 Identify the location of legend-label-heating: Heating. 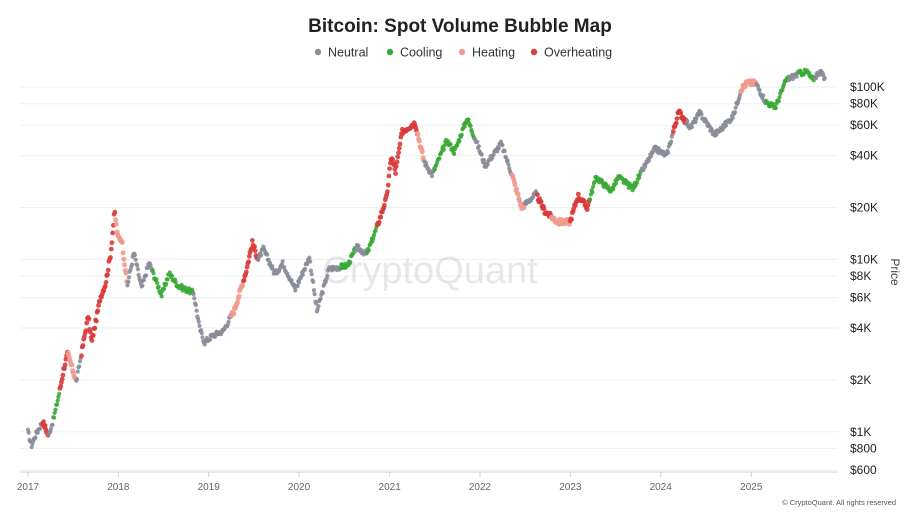
(493, 53).